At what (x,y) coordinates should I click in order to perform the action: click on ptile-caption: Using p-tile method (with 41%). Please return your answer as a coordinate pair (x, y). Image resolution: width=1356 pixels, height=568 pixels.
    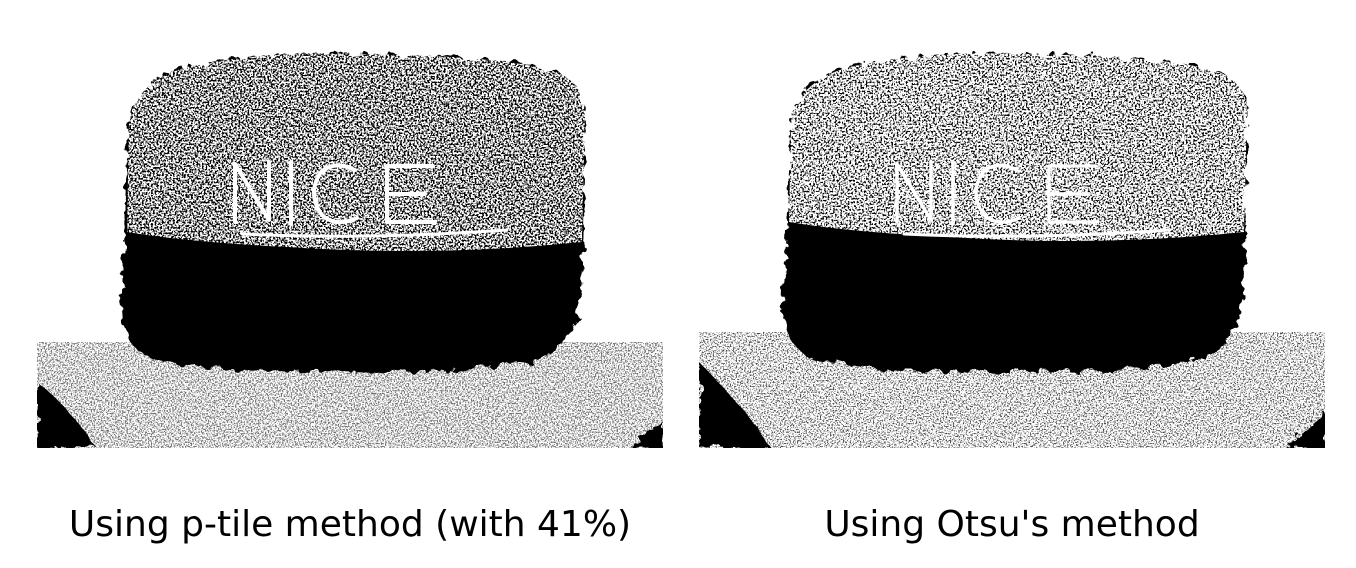
    Looking at the image, I should click on (350, 525).